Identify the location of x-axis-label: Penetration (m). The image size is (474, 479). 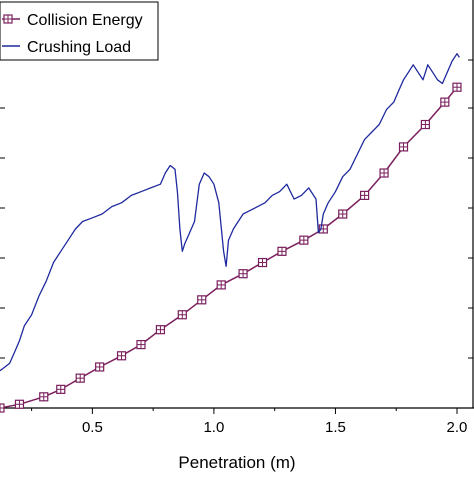
(236, 462).